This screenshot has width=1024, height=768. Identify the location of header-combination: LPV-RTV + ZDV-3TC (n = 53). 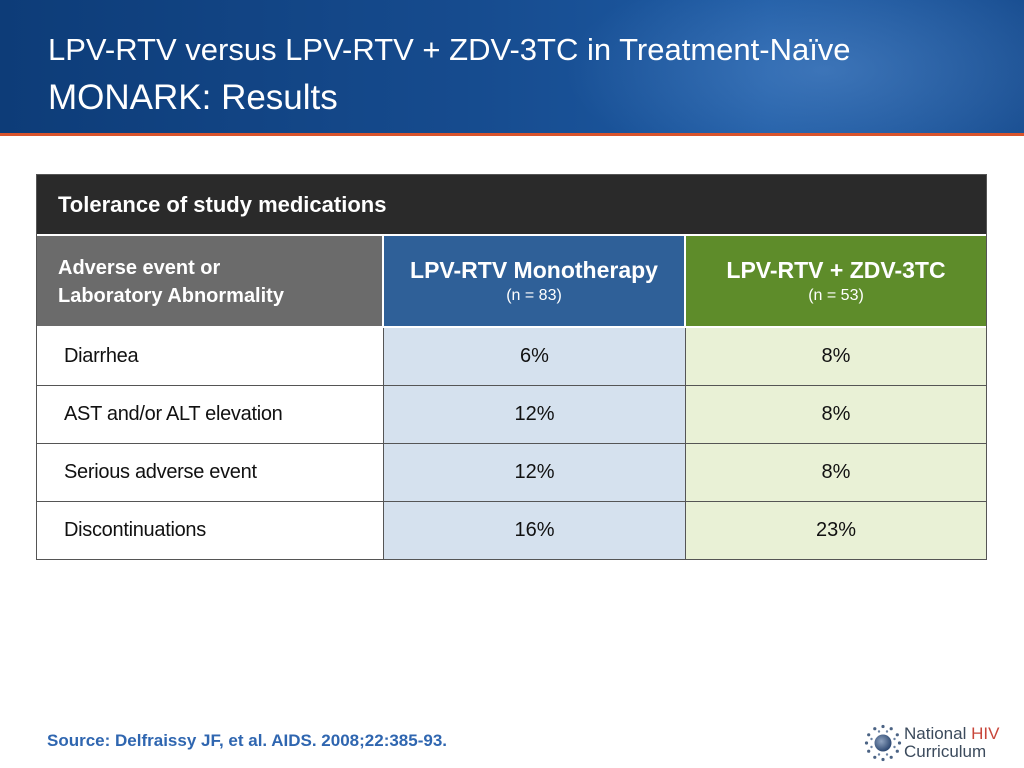
(836, 281).